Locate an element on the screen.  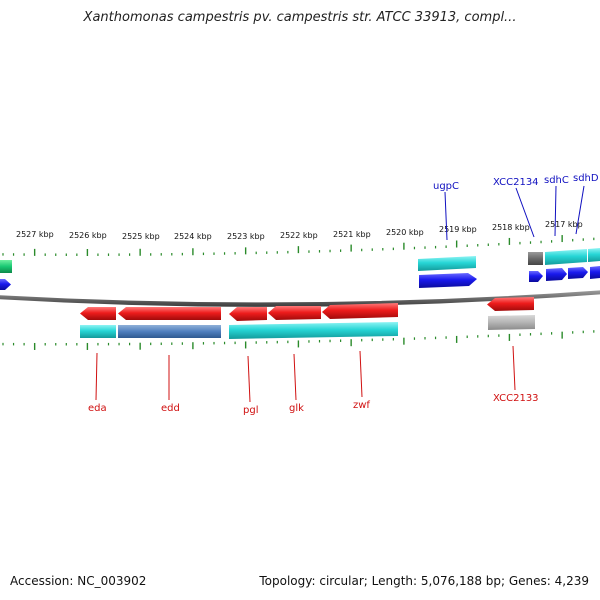
cds-arrow-partial-left is located at coordinates (5, 284).